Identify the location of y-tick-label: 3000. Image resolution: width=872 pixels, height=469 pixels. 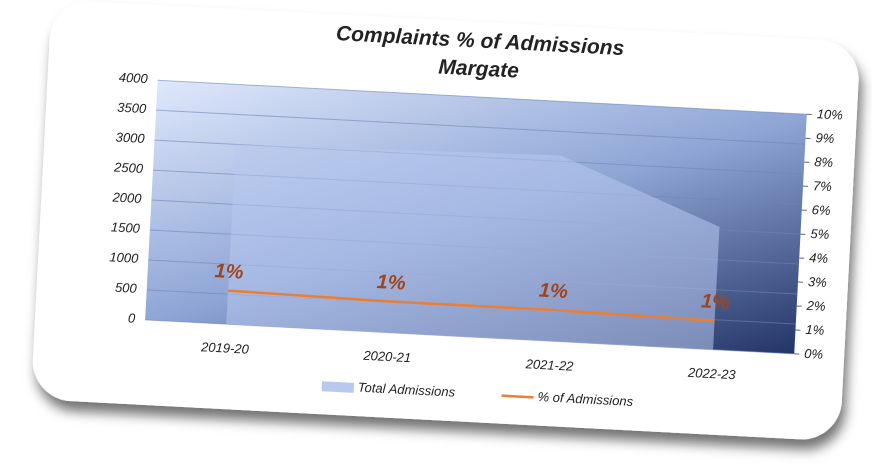
(130, 138).